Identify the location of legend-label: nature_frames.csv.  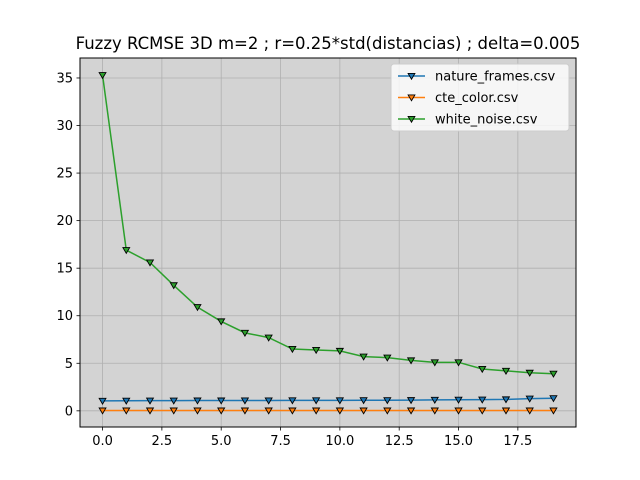
(495, 77).